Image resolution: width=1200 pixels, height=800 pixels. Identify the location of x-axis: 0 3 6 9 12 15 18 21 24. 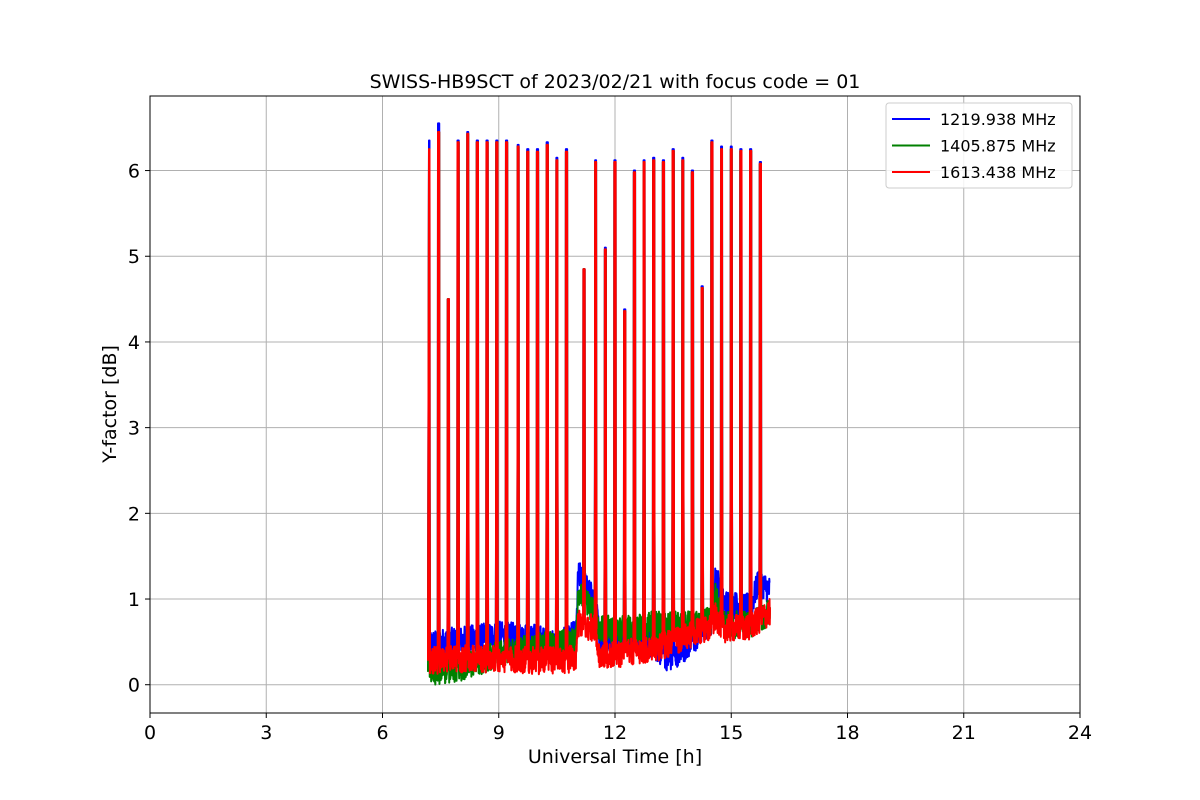
(618, 728).